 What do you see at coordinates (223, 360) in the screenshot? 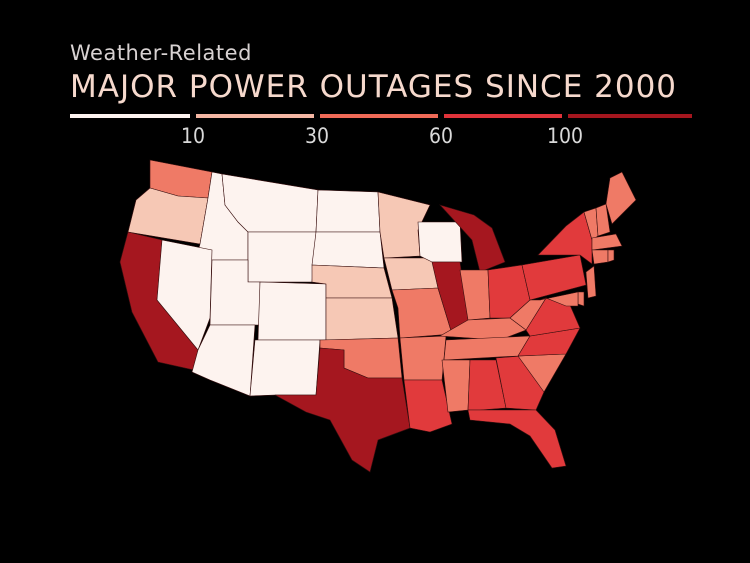
I see `state-az` at bounding box center [223, 360].